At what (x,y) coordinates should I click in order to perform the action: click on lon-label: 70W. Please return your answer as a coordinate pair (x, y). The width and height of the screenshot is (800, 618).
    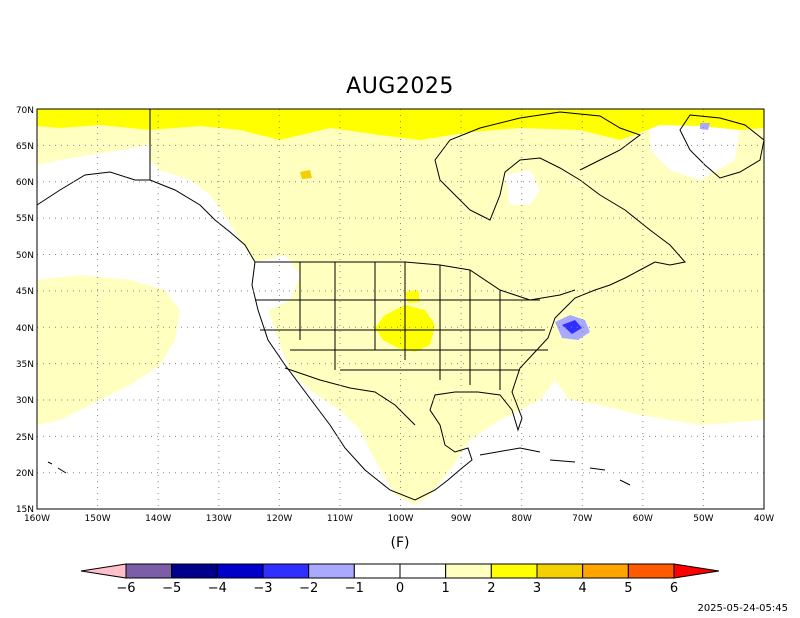
    Looking at the image, I should click on (582, 519).